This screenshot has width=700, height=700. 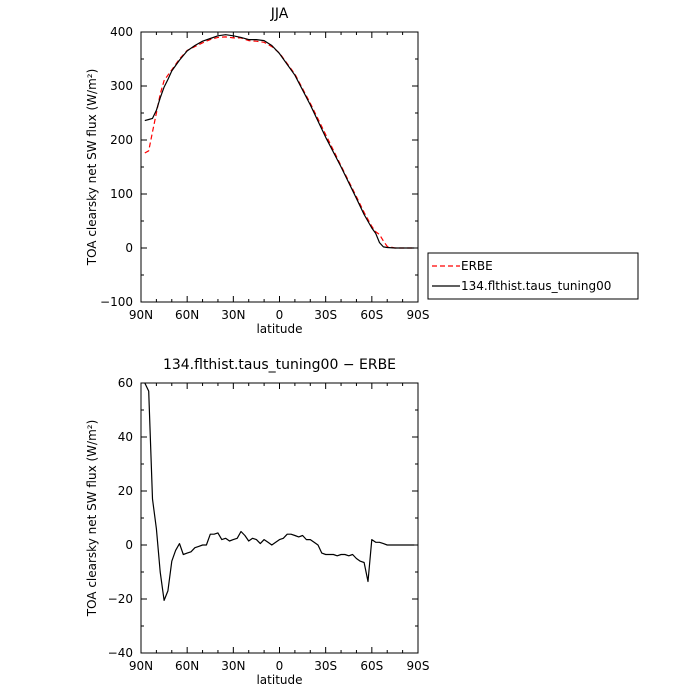 I want to click on y-tick-label: 400, so click(x=121, y=32).